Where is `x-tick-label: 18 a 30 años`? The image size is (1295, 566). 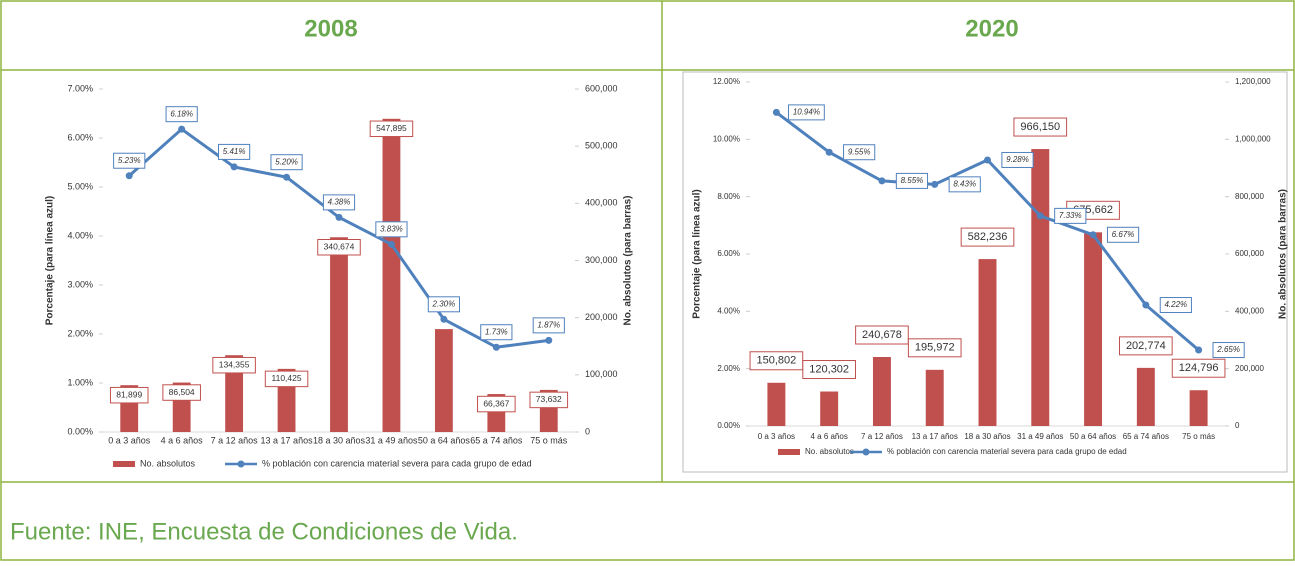
x-tick-label: 18 a 30 años is located at coordinates (339, 440).